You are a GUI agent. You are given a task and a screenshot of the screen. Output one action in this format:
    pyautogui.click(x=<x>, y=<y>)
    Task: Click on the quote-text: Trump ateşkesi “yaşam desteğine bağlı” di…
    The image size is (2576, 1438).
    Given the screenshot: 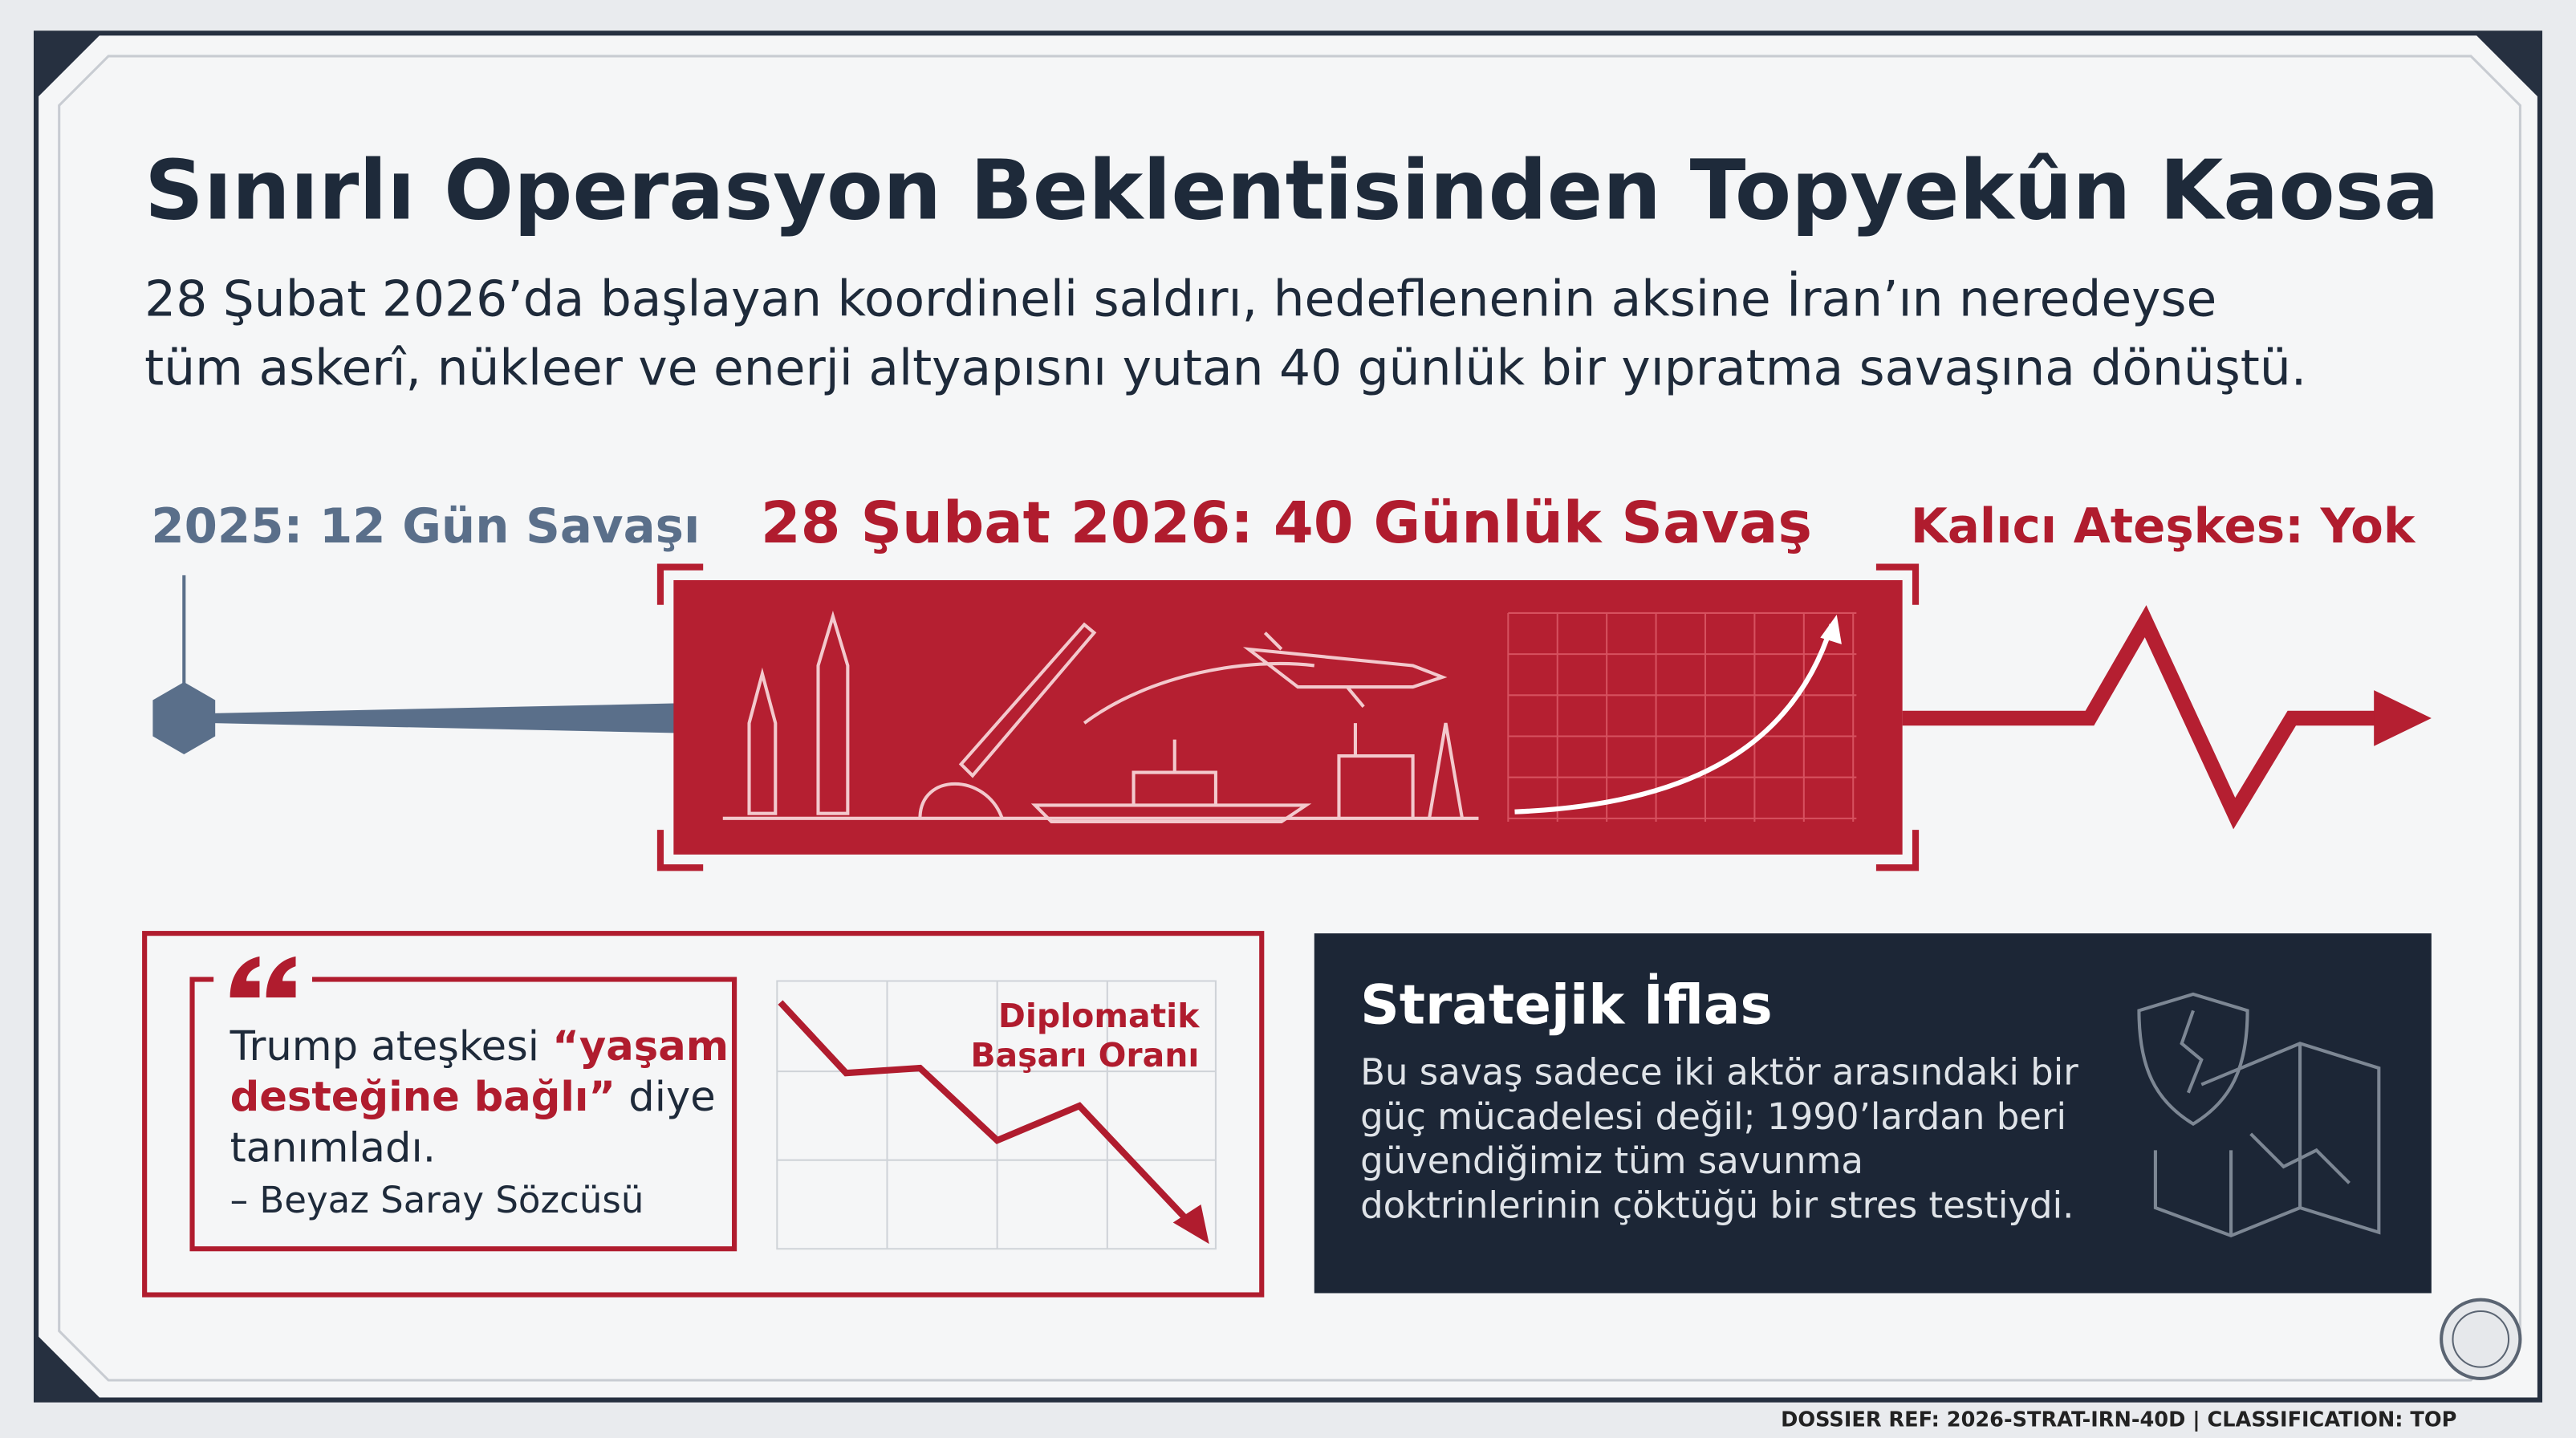 What is the action you would take?
    pyautogui.click(x=479, y=1097)
    